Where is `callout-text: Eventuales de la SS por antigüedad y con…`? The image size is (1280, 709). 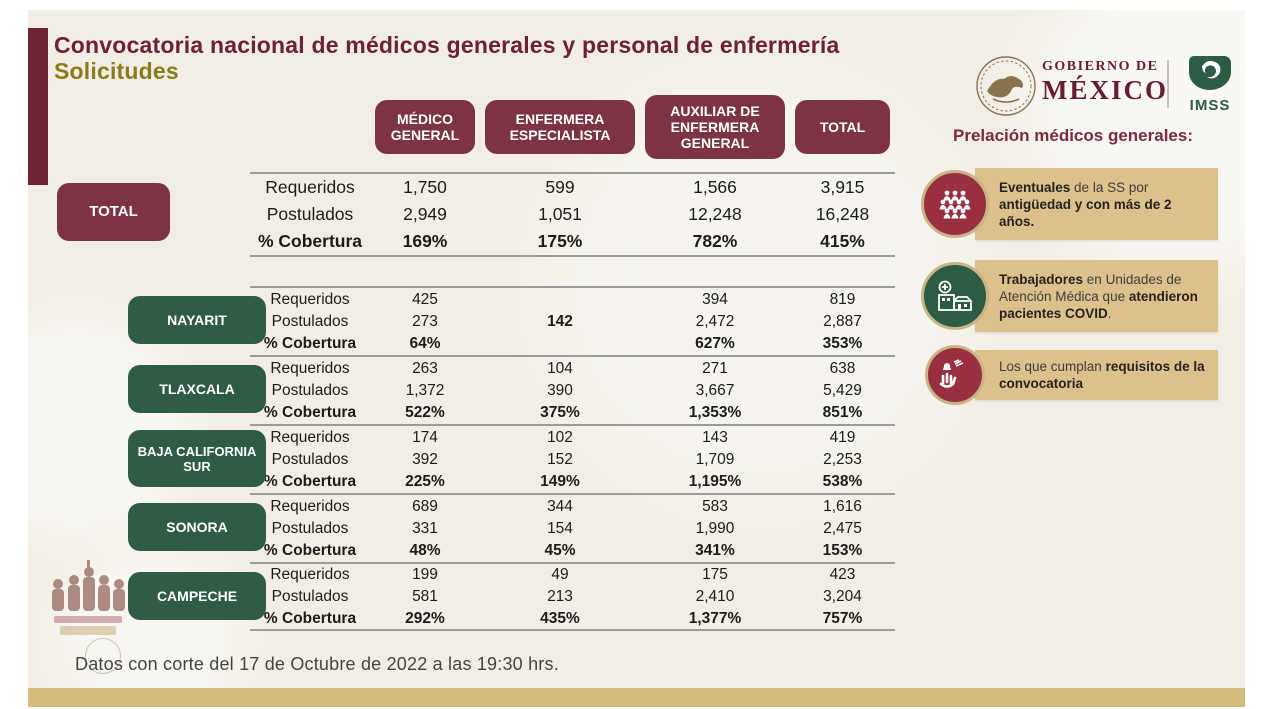 callout-text: Eventuales de la SS por antigüedad y con… is located at coordinates (1096, 204).